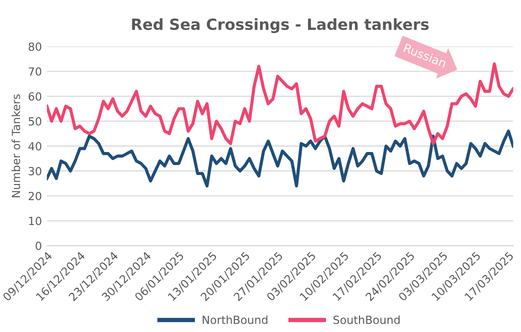 The image size is (521, 332). Describe the element at coordinates (35, 171) in the screenshot. I see `y-tick-label: 30` at that location.